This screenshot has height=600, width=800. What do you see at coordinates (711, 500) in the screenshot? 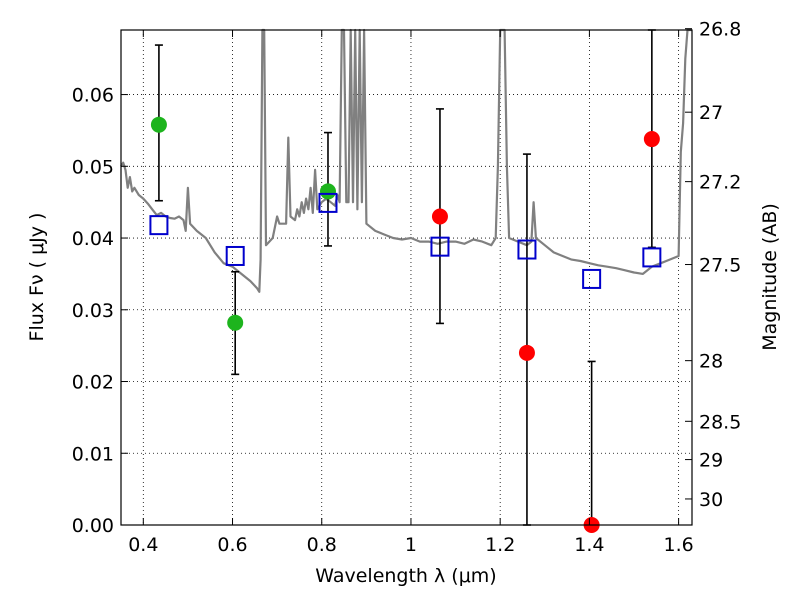
I see `mag-tick-label: 30` at bounding box center [711, 500].